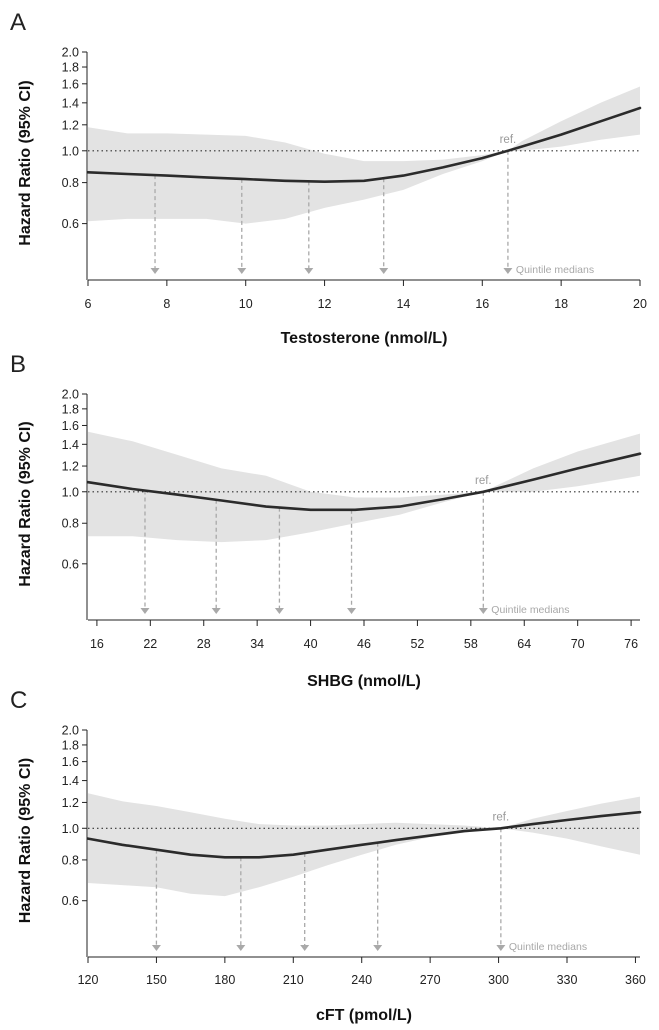 This screenshot has height=1030, width=659. Describe the element at coordinates (364, 644) in the screenshot. I see `x-tick-label: 46` at that location.